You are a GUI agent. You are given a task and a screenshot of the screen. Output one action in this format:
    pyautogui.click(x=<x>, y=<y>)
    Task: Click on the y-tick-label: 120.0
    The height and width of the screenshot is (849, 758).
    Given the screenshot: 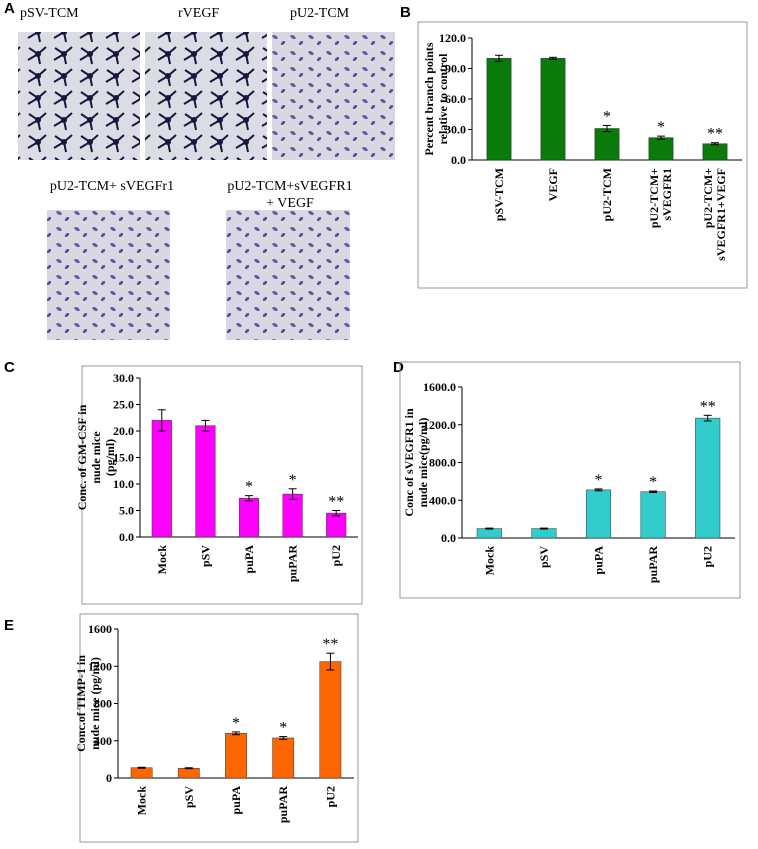 What is the action you would take?
    pyautogui.click(x=452, y=38)
    